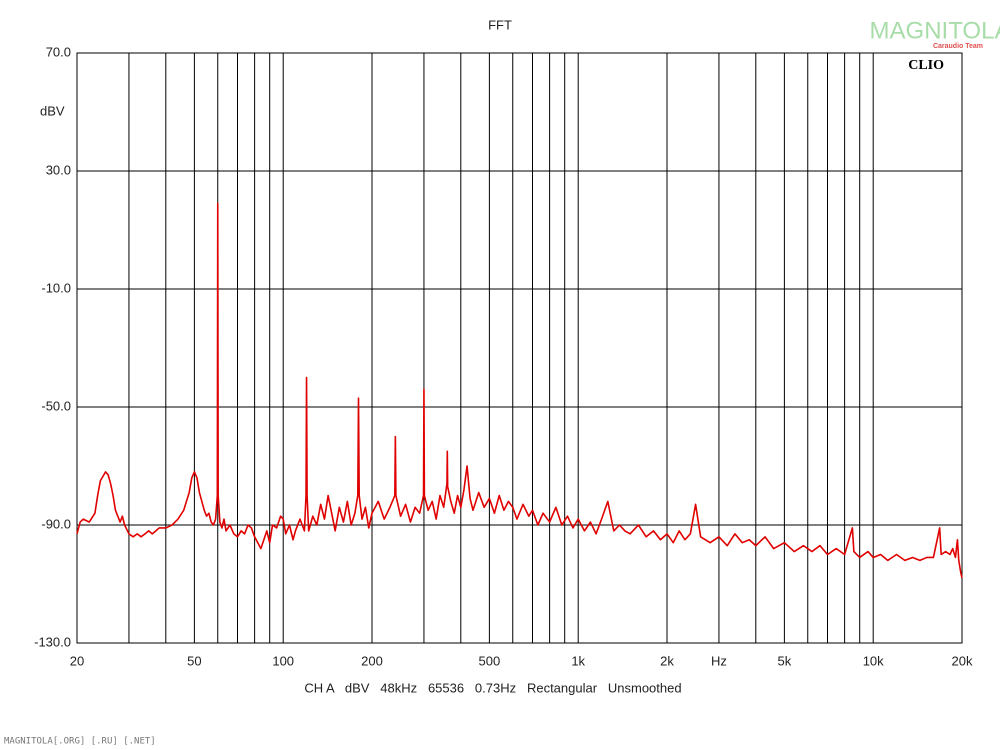 The width and height of the screenshot is (1000, 750). I want to click on x-tick-label: 1k, so click(578, 660).